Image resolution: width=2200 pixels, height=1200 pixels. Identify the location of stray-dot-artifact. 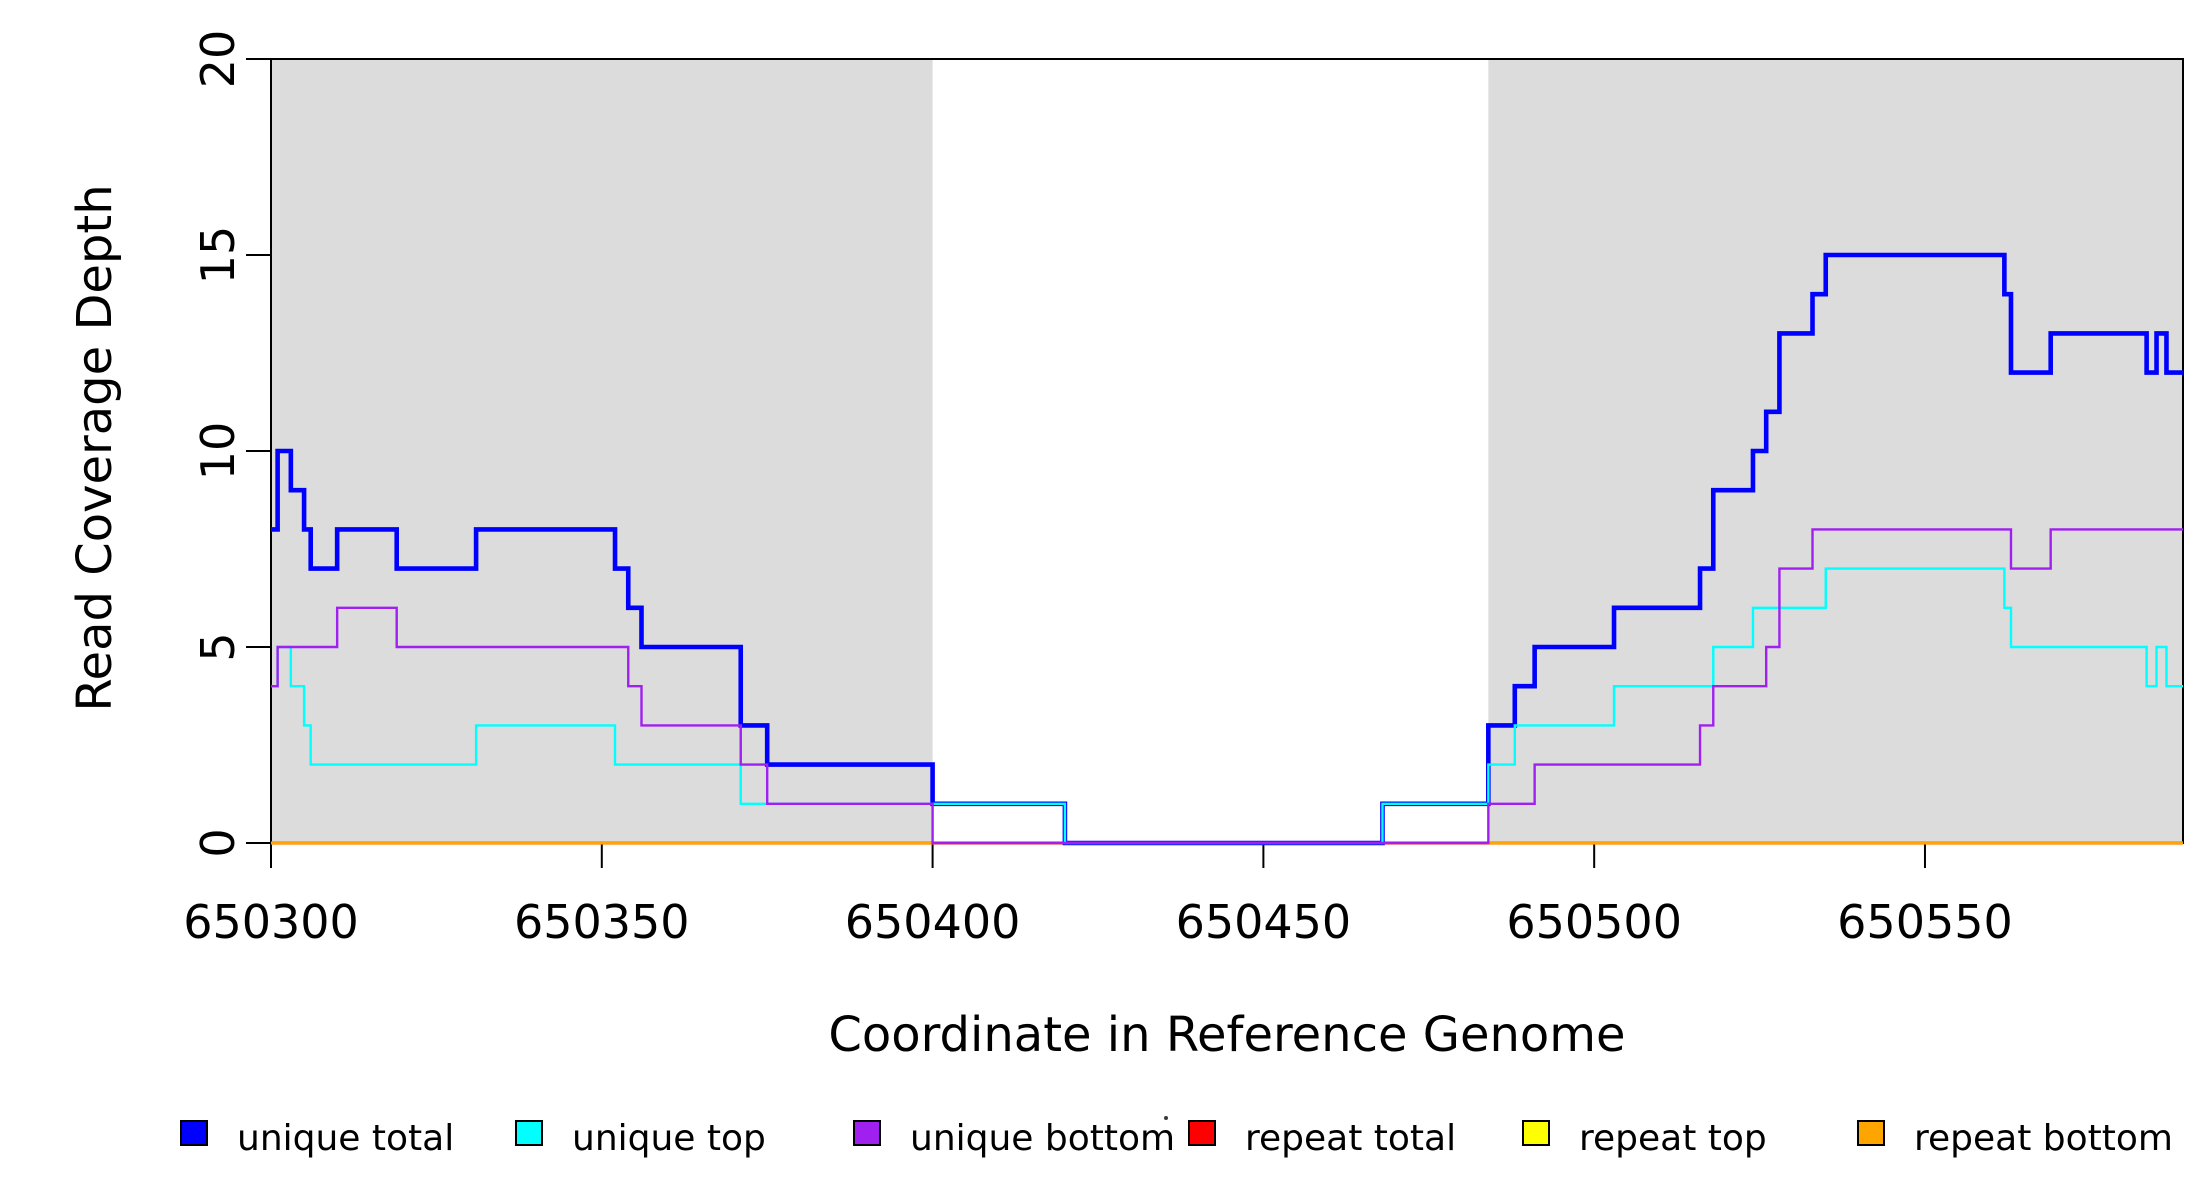
(1166, 1118).